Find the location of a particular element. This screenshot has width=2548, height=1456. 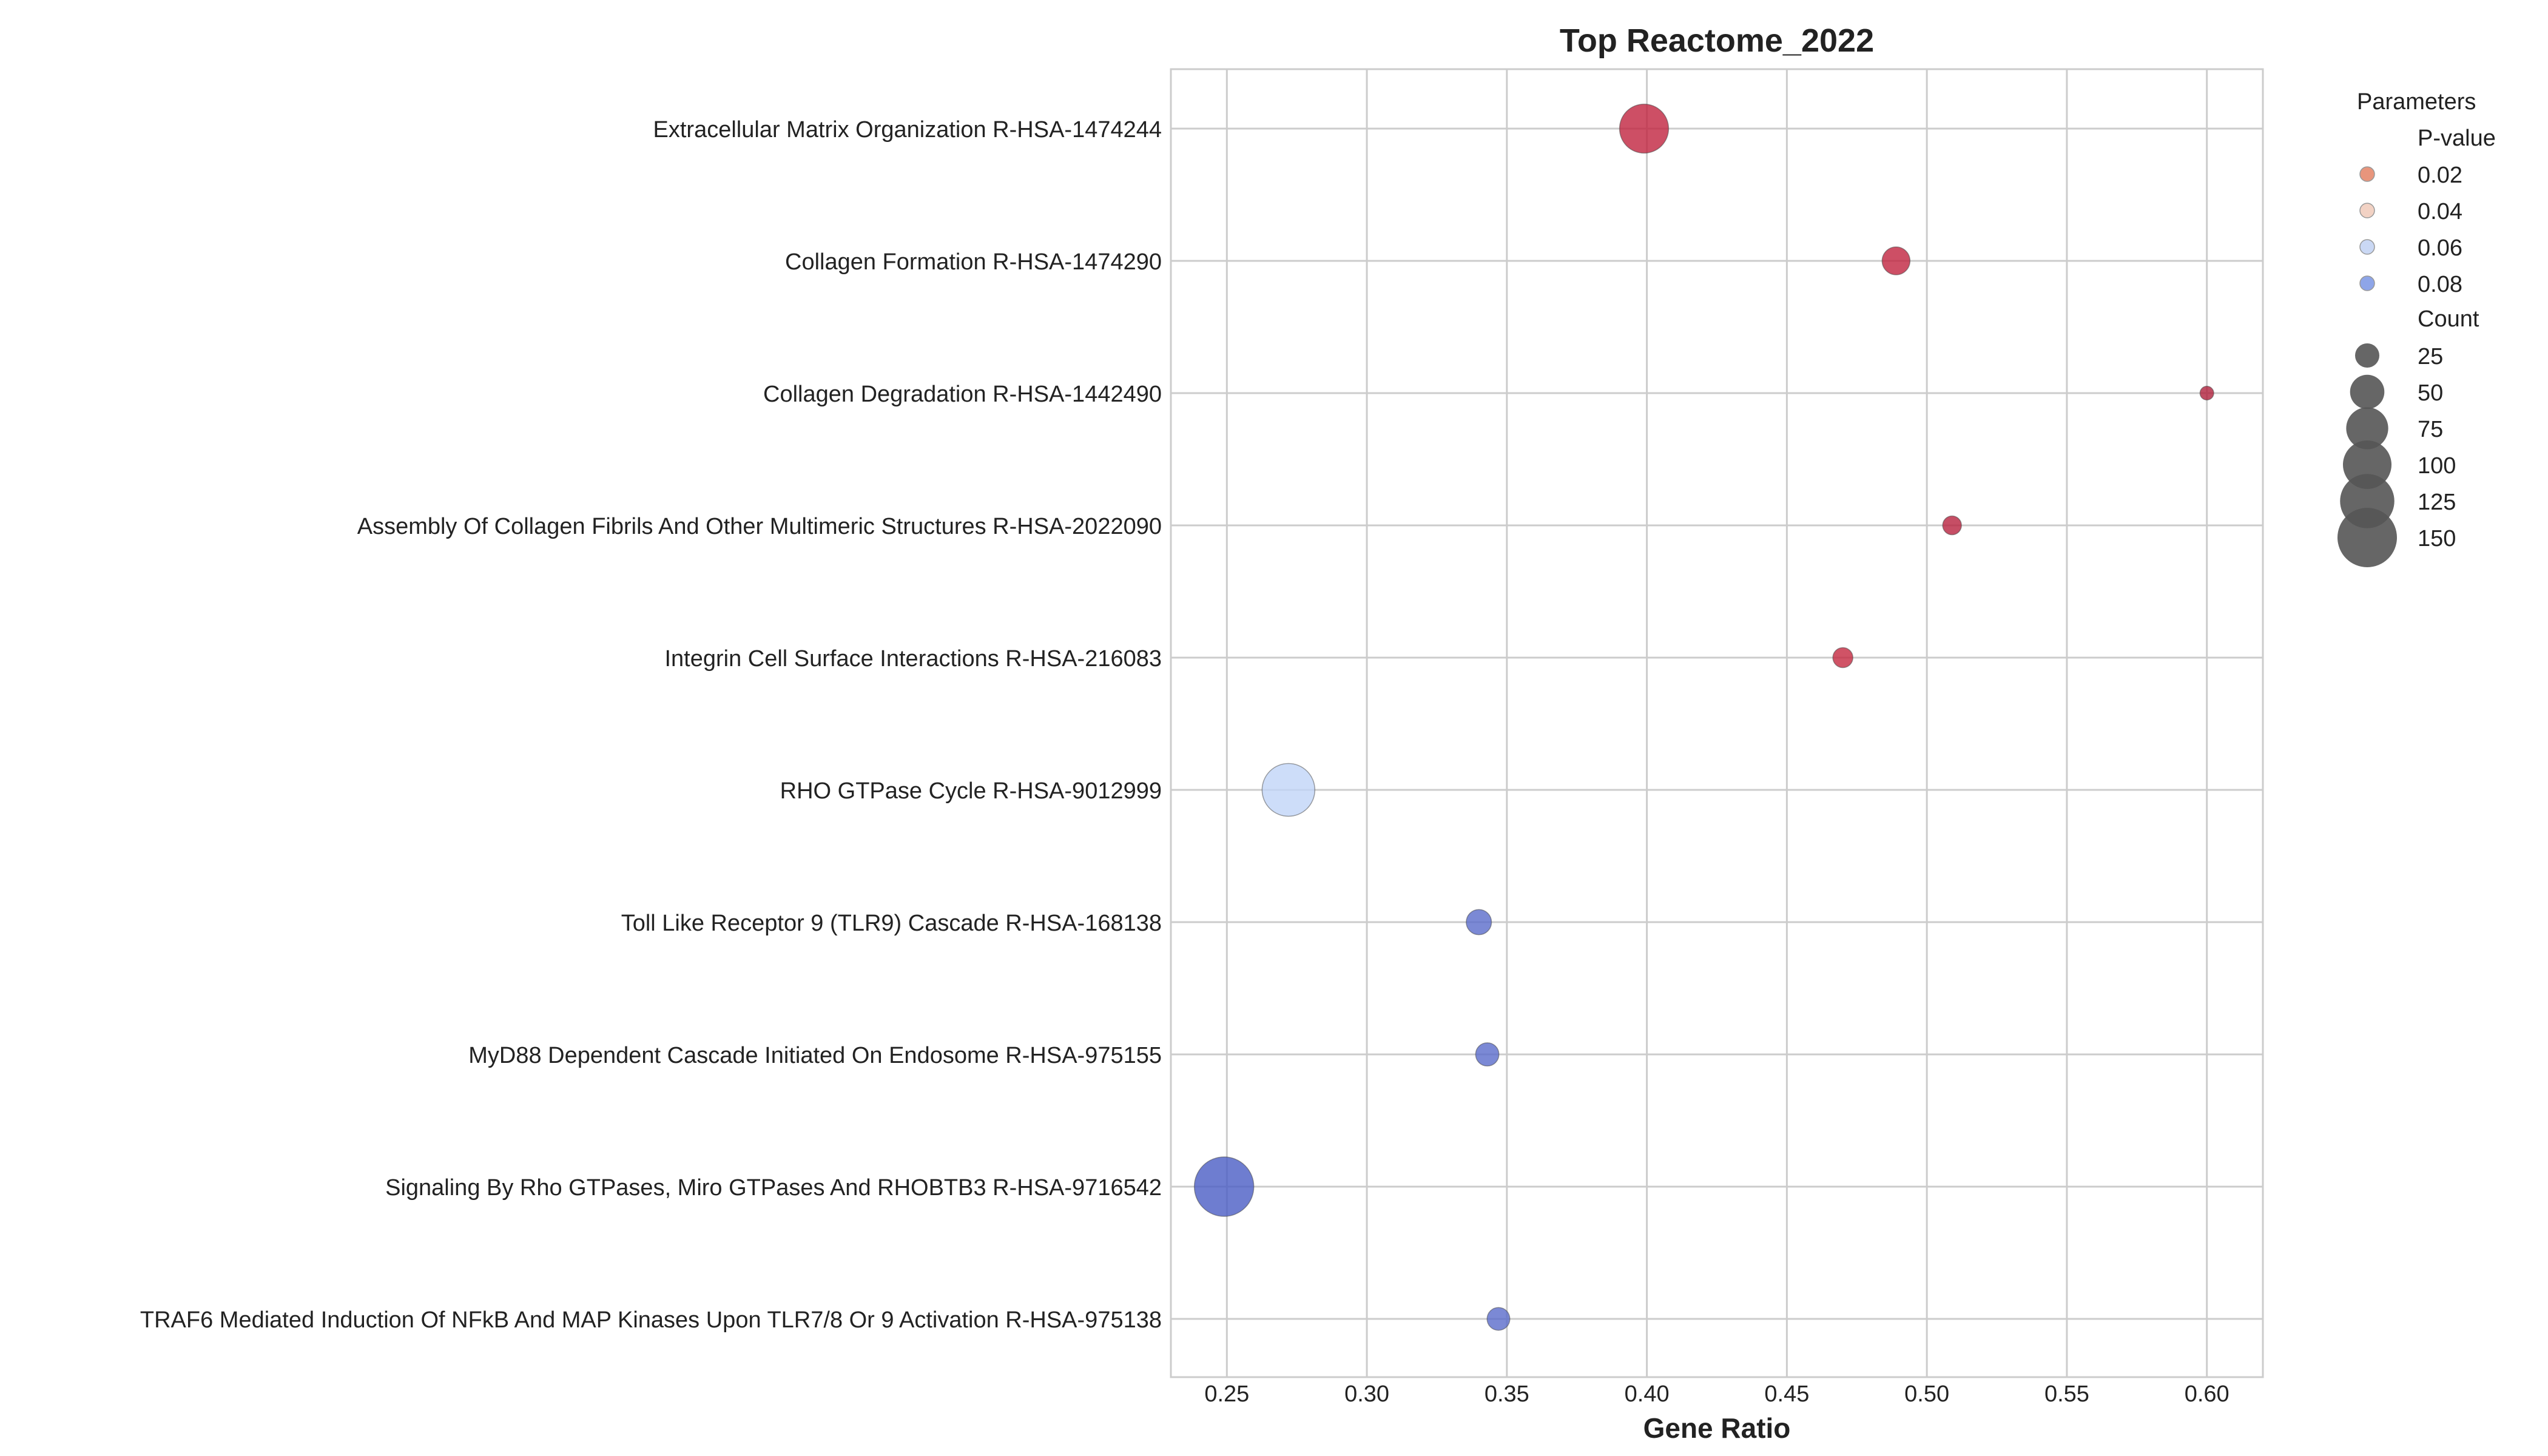

legend-size-label: 25 is located at coordinates (2430, 356).